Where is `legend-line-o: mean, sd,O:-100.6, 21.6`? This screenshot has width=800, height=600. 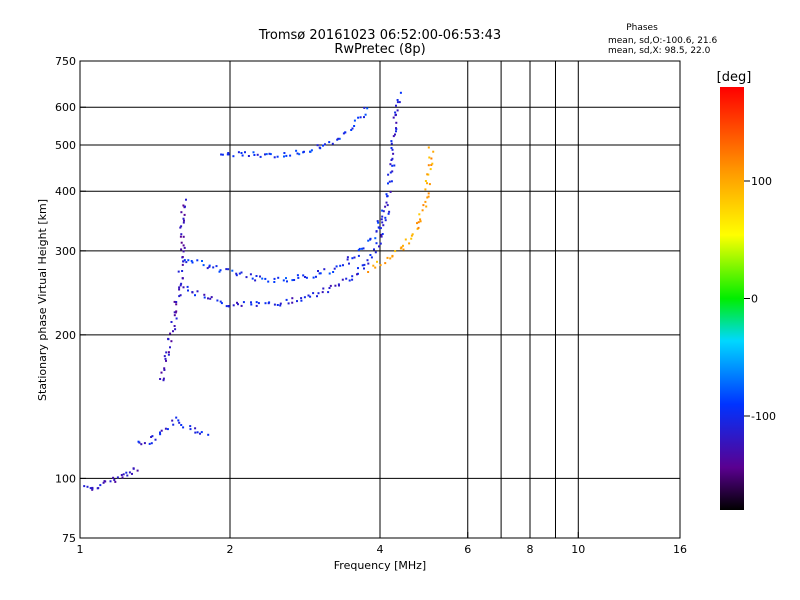
legend-line-o: mean, sd,O:-100.6, 21.6 is located at coordinates (663, 41).